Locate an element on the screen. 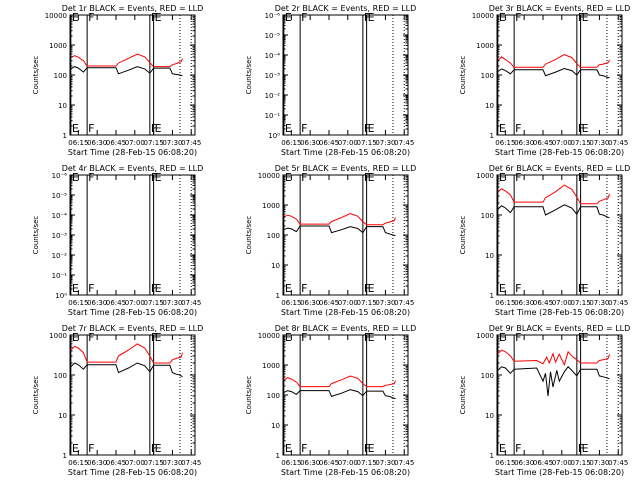  panel-title: Det 3r BLACK = Events, RED = LLD is located at coordinates (560, 8).